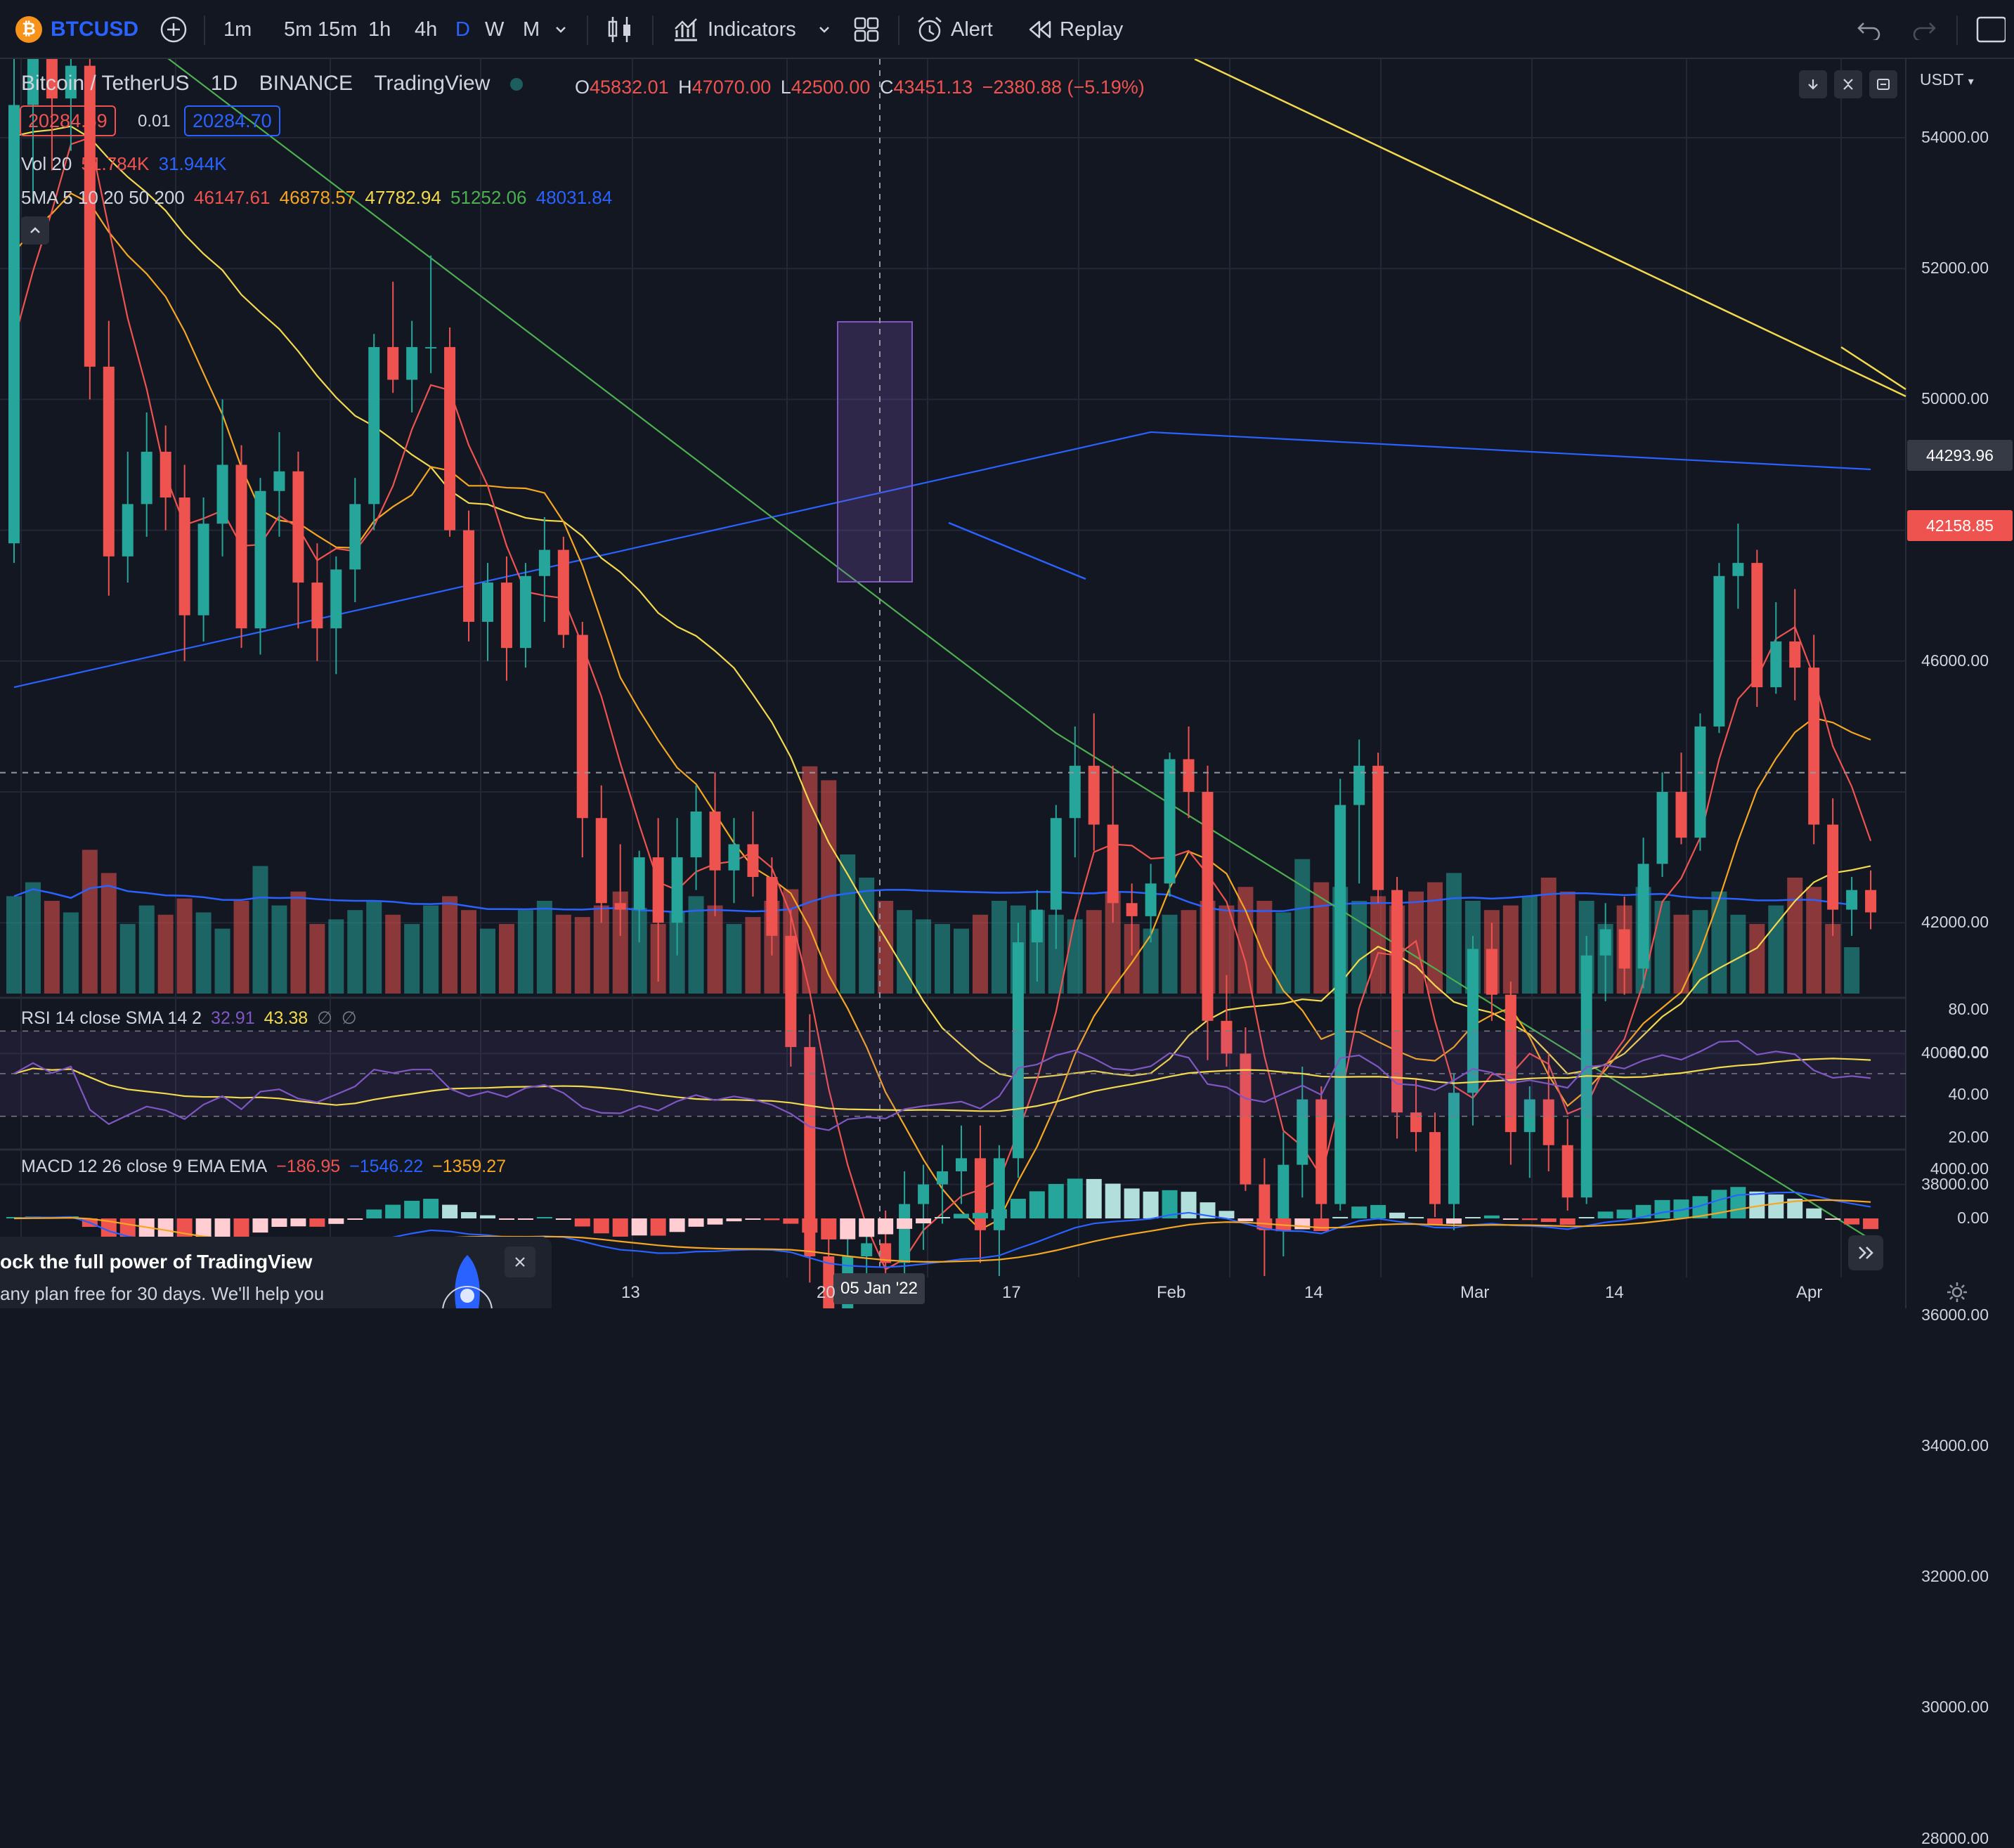 Image resolution: width=2014 pixels, height=1848 pixels. I want to click on rsi-line, so click(942, 1085).